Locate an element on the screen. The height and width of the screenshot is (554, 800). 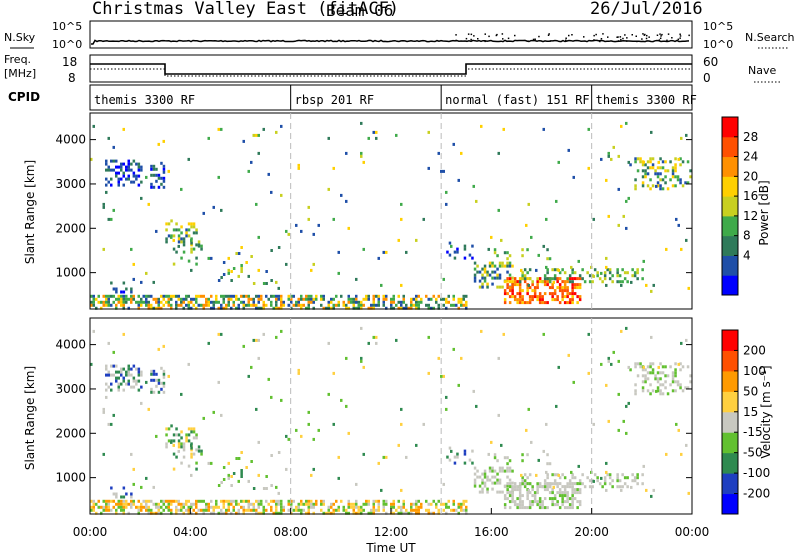
nave-tick-low: 0 is located at coordinates (707, 78).